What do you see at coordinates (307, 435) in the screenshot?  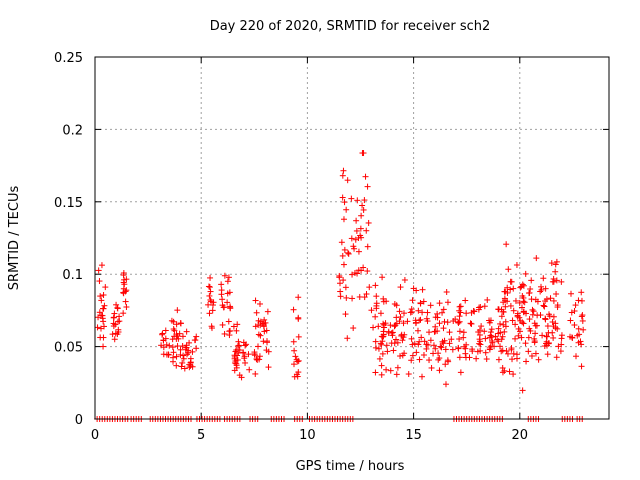 I see `x-tick-label: 10` at bounding box center [307, 435].